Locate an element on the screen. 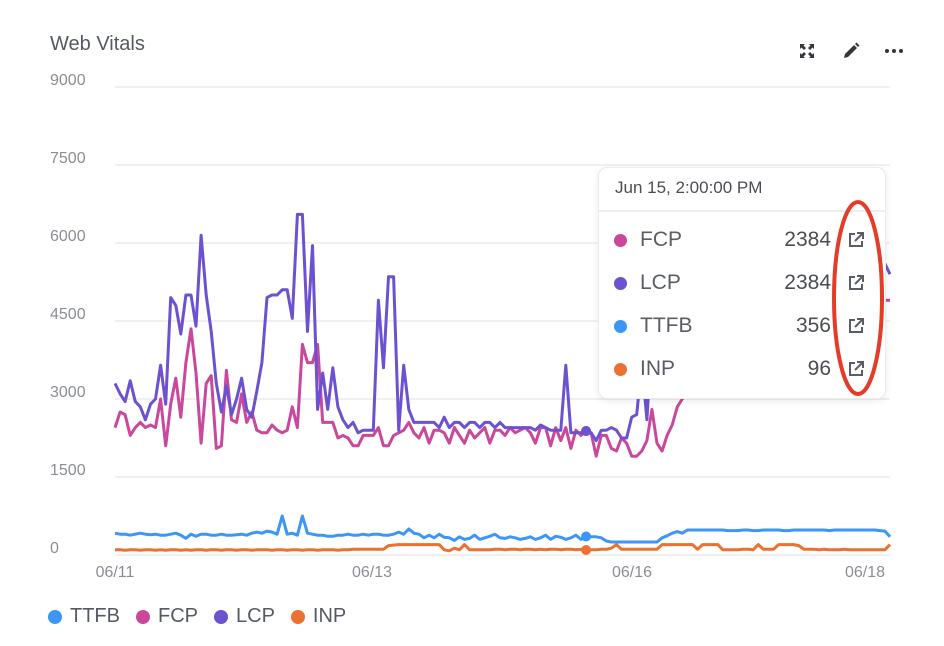 The image size is (944, 646). x-tick-label: 06/11 is located at coordinates (115, 572).